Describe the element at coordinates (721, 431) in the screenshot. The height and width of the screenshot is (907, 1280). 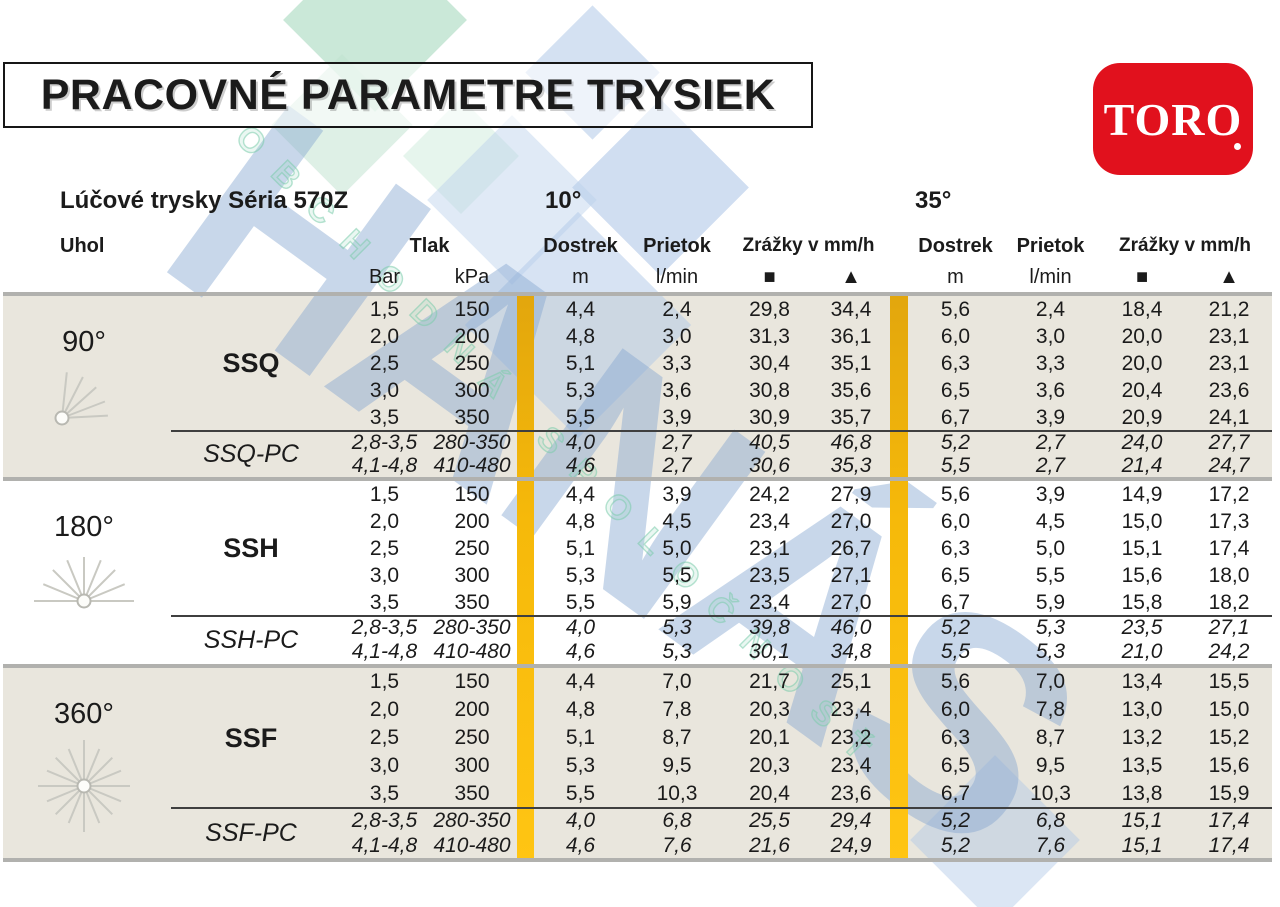
I see `pc-row-divider` at that location.